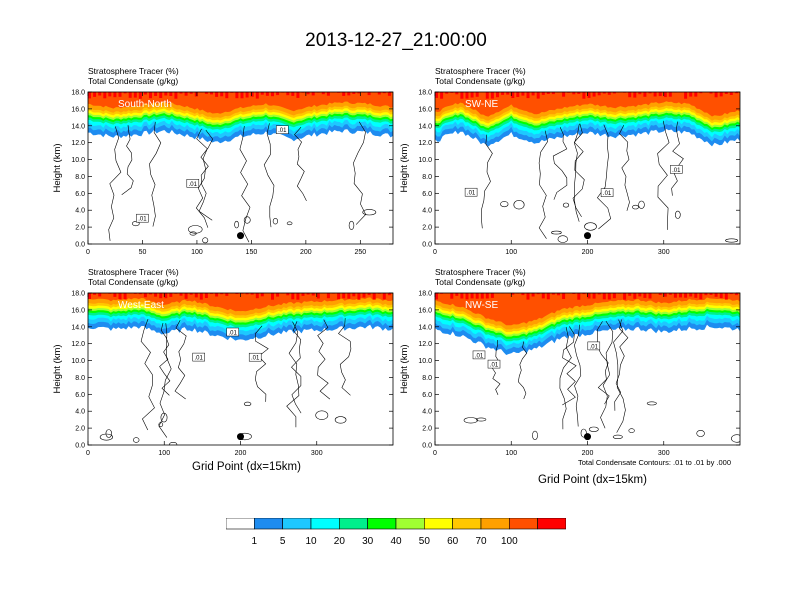 The height and width of the screenshot is (612, 792). Describe the element at coordinates (88, 252) in the screenshot. I see `x-tick-label: 0` at that location.